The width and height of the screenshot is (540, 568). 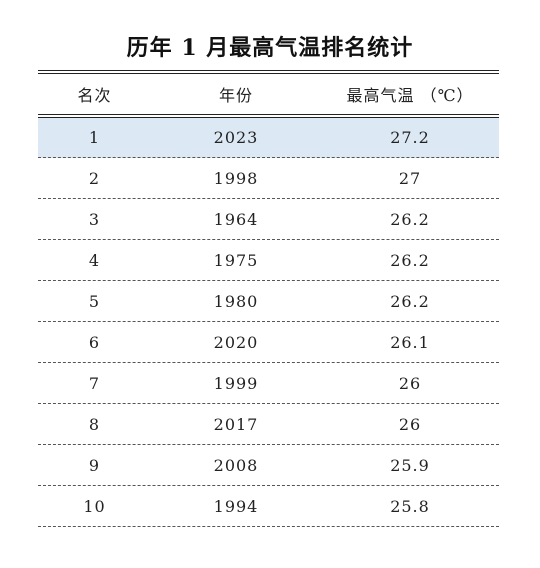 I want to click on rank-cell: 10, so click(x=94, y=506).